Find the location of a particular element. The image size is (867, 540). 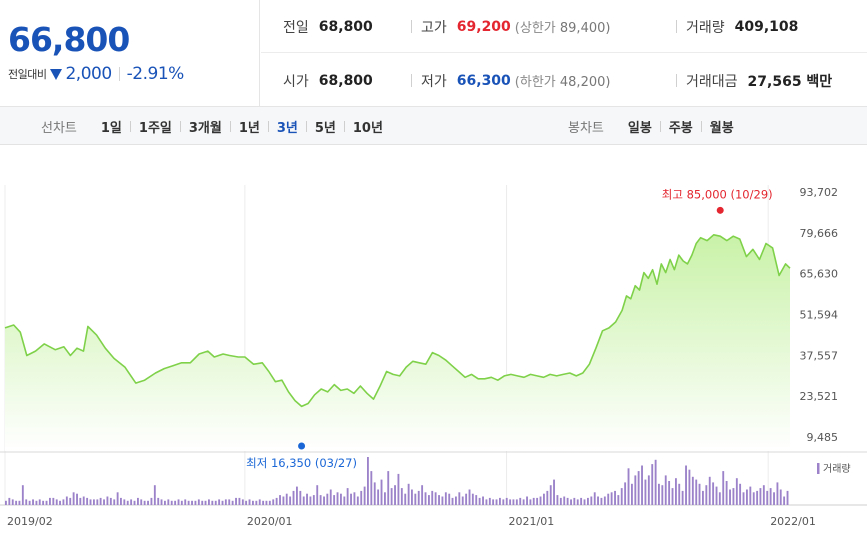

prev-close-label: 전일 is located at coordinates (296, 27).